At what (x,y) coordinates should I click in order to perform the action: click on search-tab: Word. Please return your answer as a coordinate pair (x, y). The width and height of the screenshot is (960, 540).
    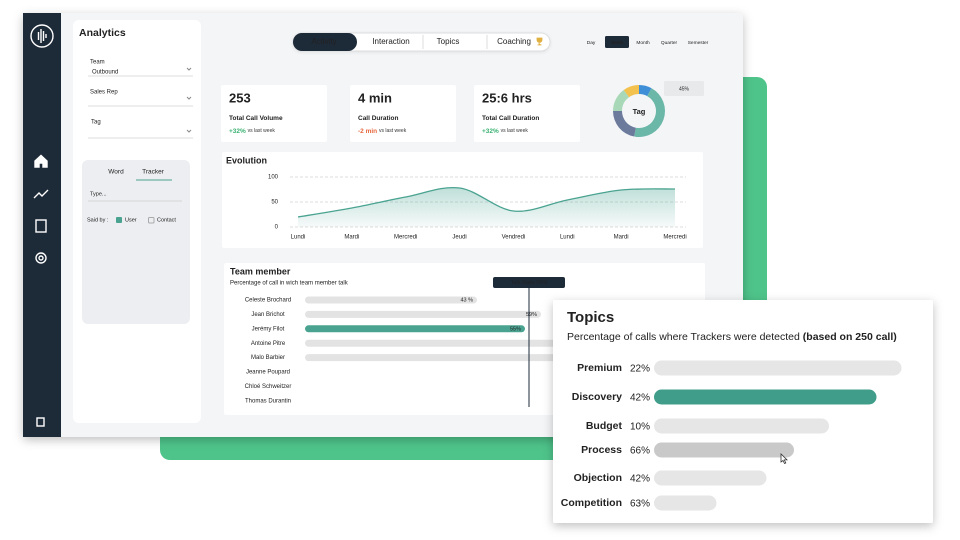
    Looking at the image, I should click on (116, 172).